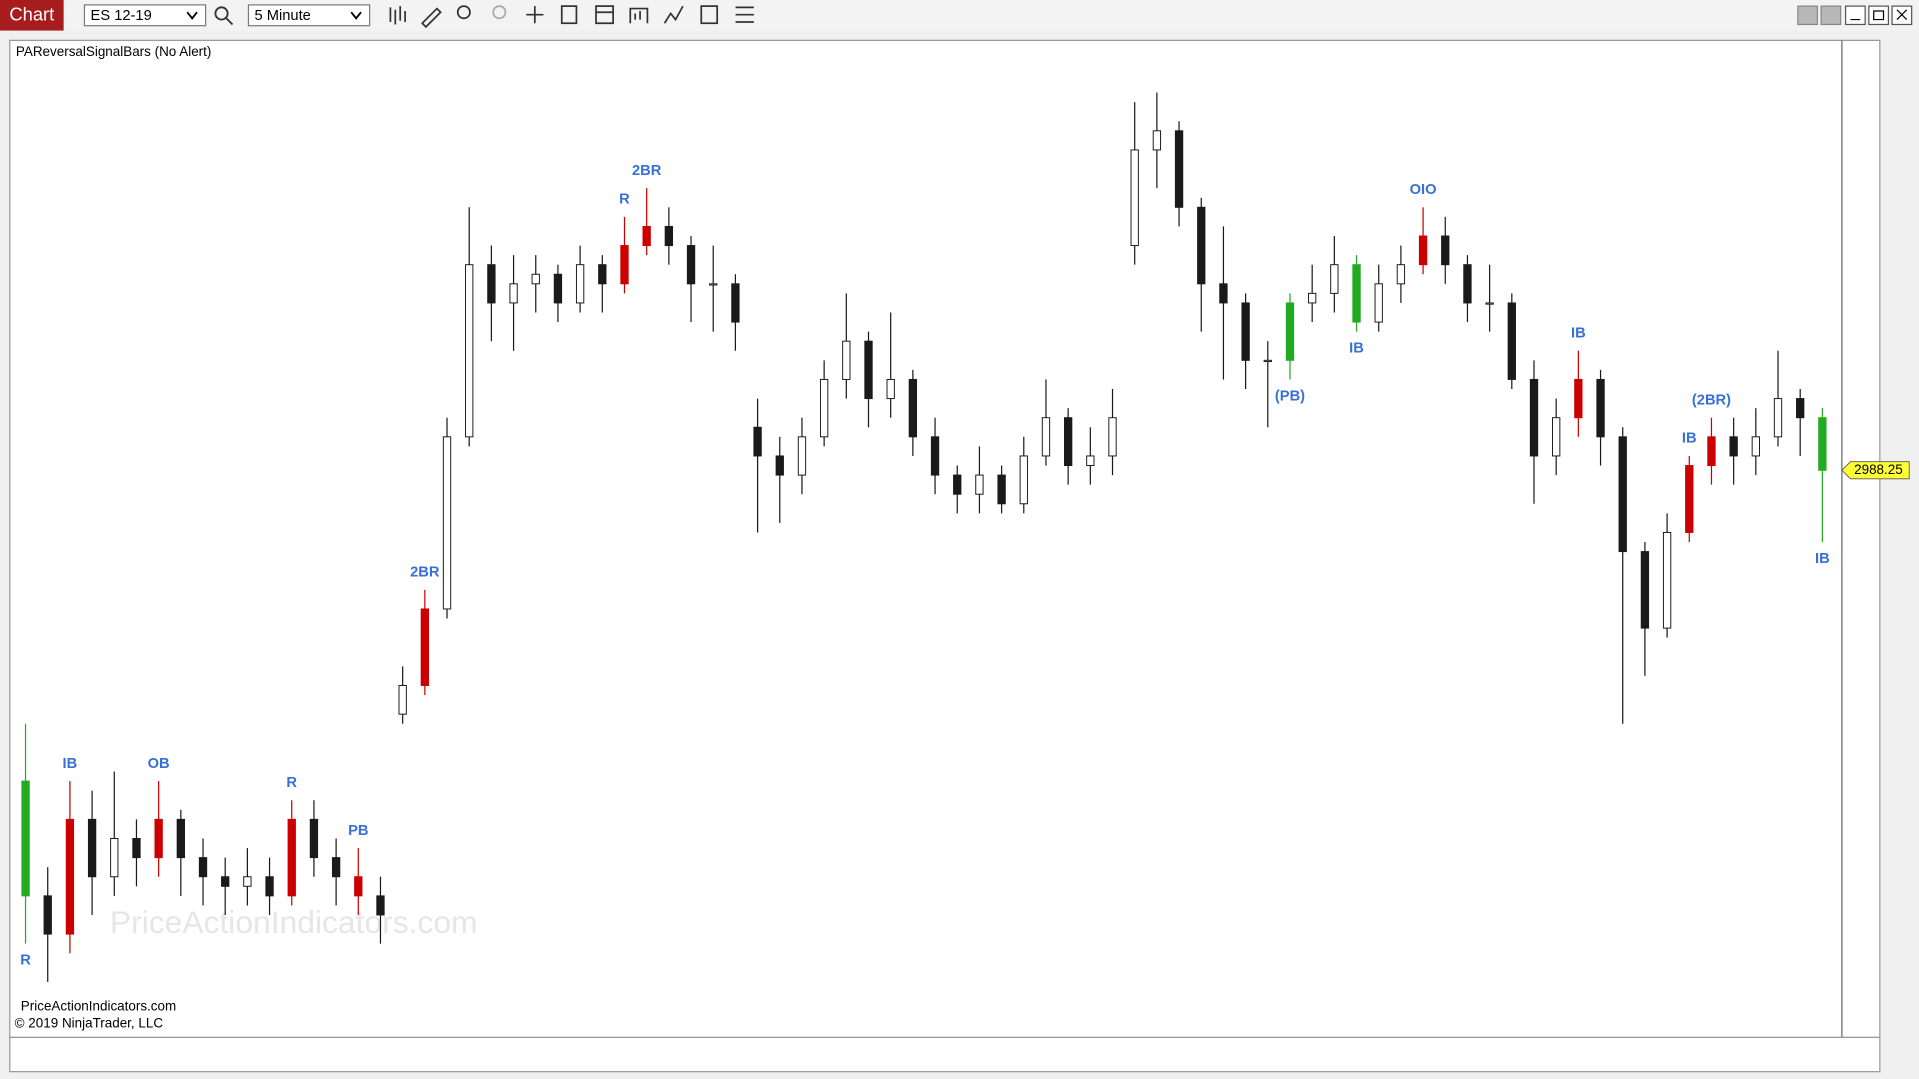 The height and width of the screenshot is (1079, 1919). I want to click on tab-label: Chart, so click(31, 14).